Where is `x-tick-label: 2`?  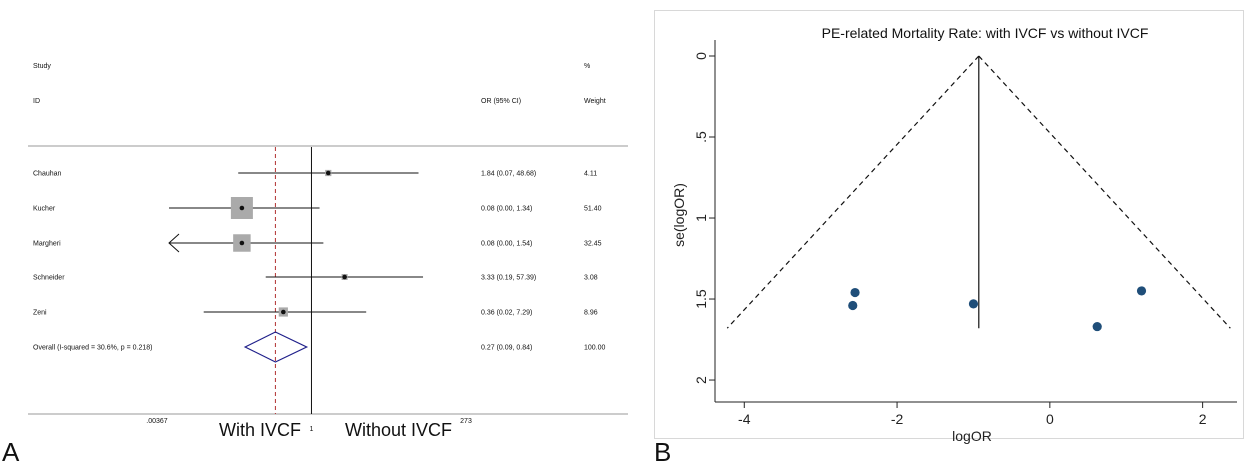
x-tick-label: 2 is located at coordinates (1203, 419).